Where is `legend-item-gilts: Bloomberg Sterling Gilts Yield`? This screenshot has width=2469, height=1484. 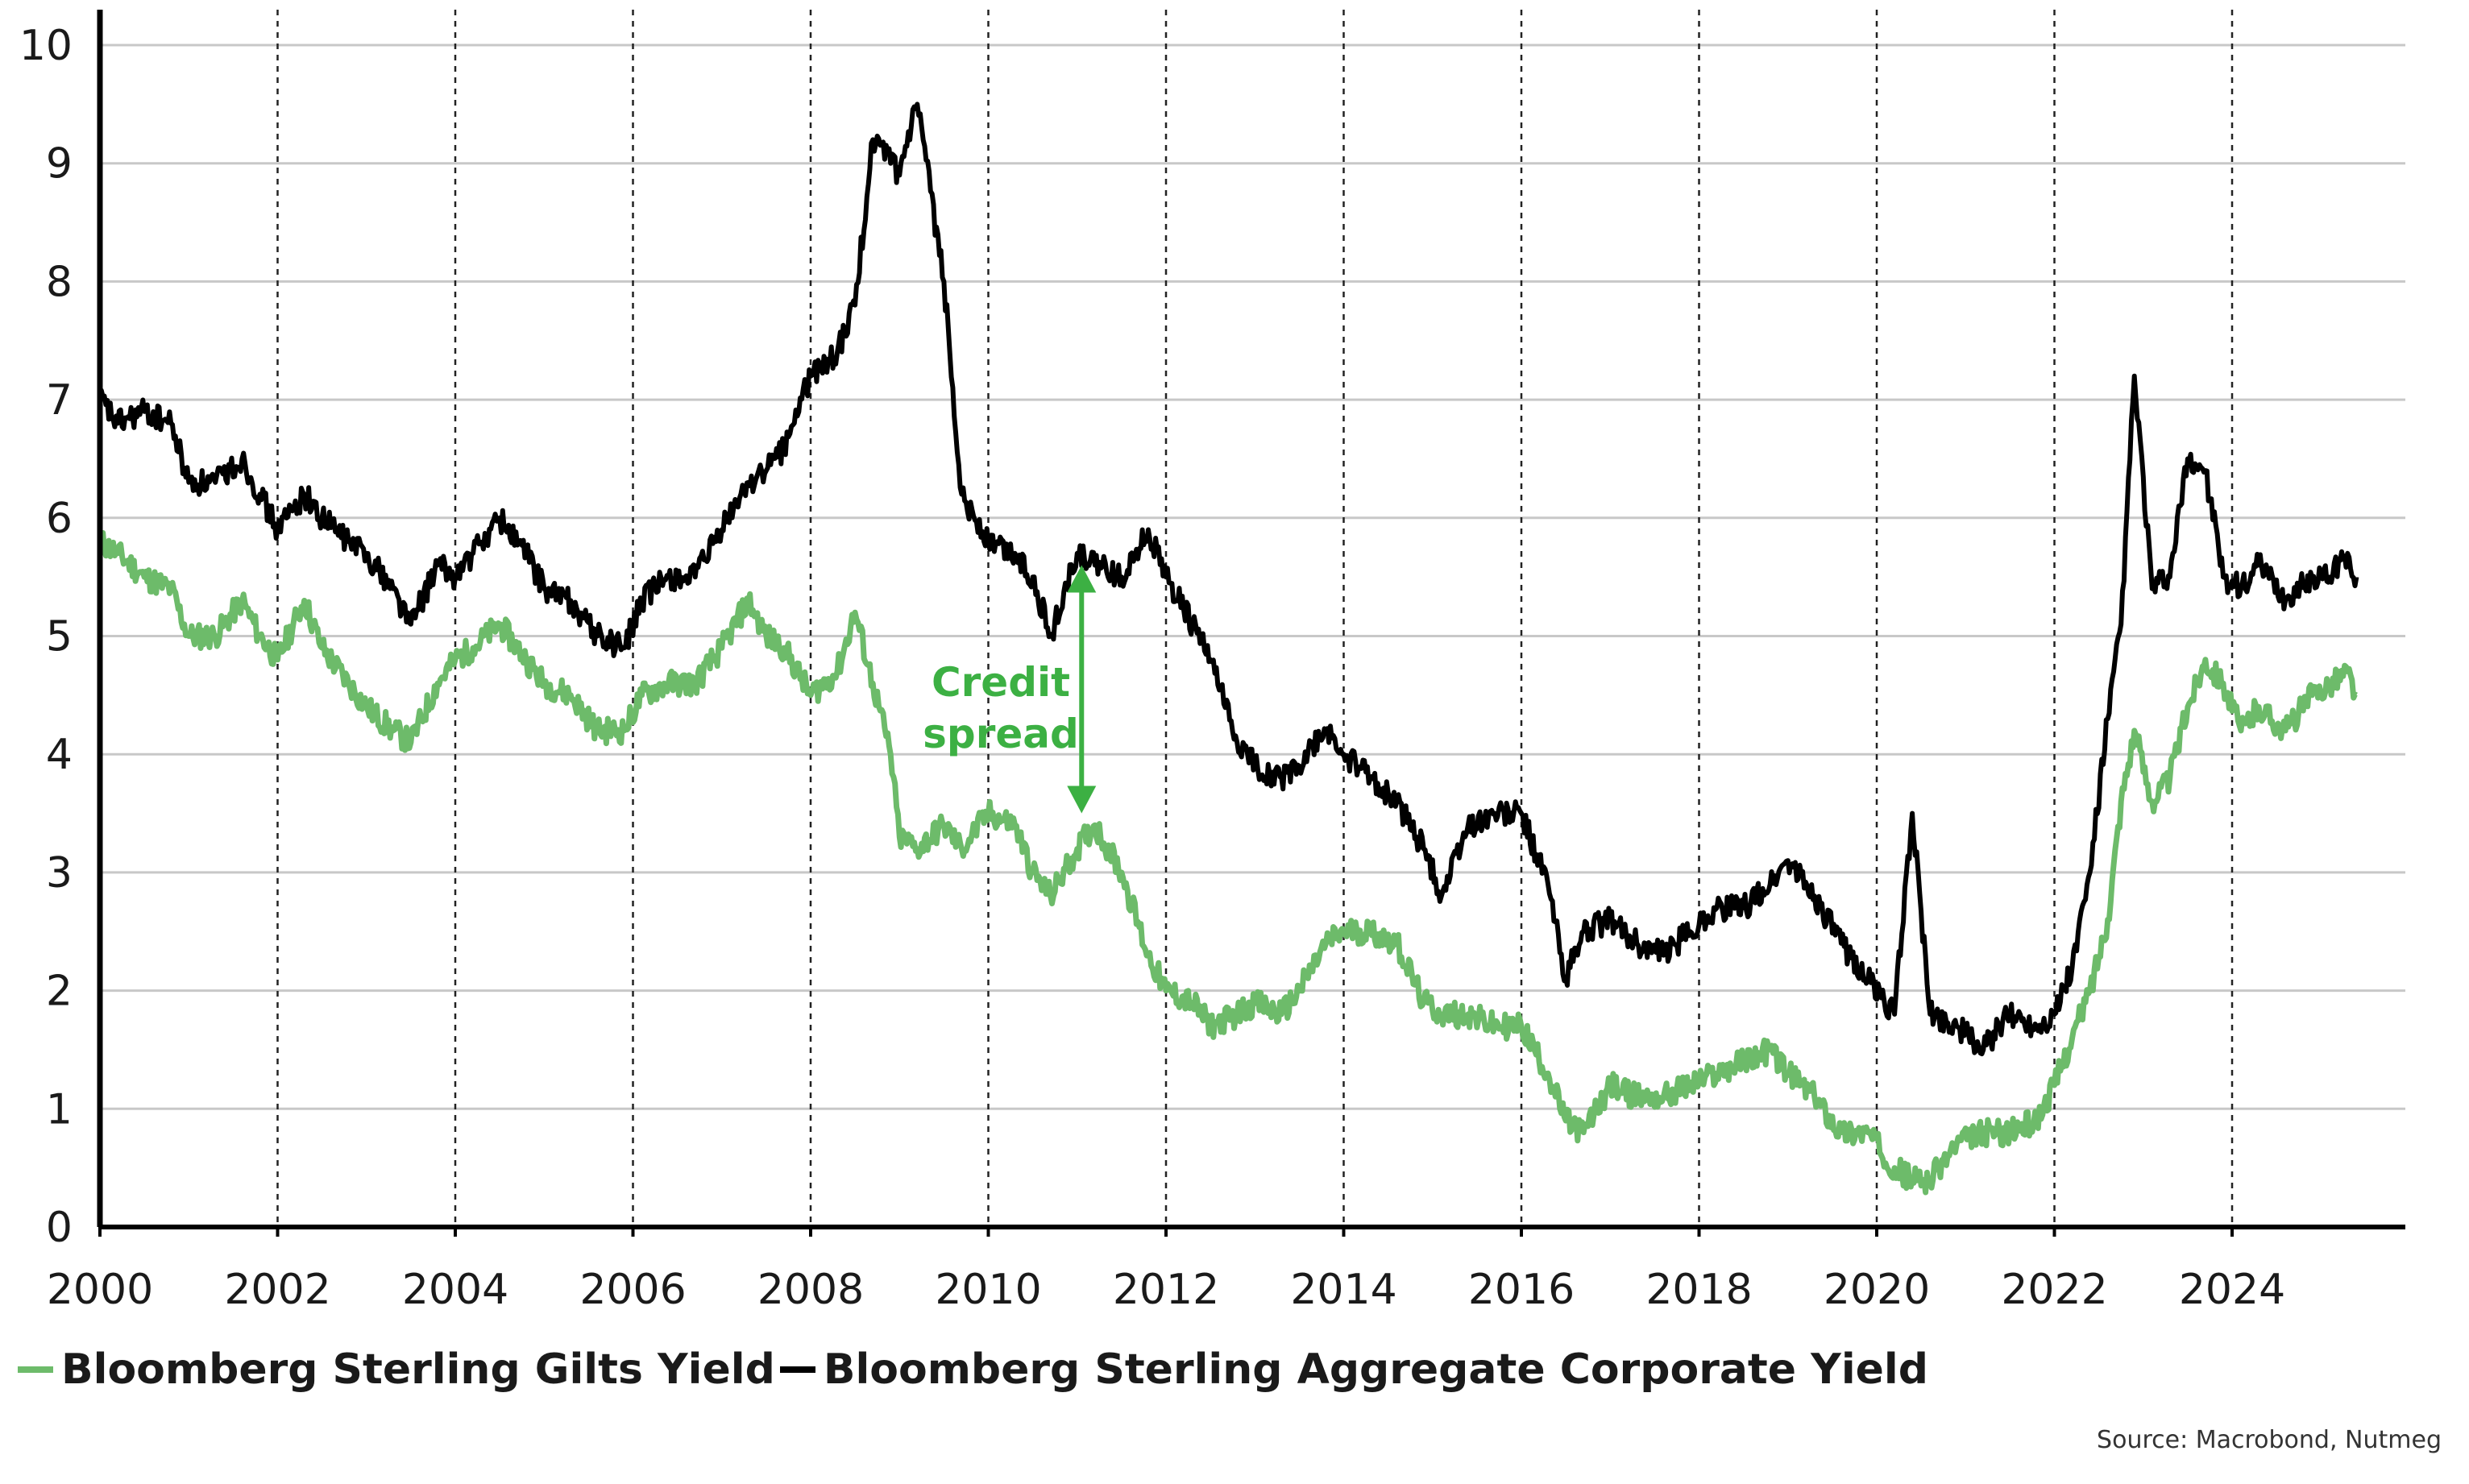
legend-item-gilts: Bloomberg Sterling Gilts Yield is located at coordinates (396, 1369).